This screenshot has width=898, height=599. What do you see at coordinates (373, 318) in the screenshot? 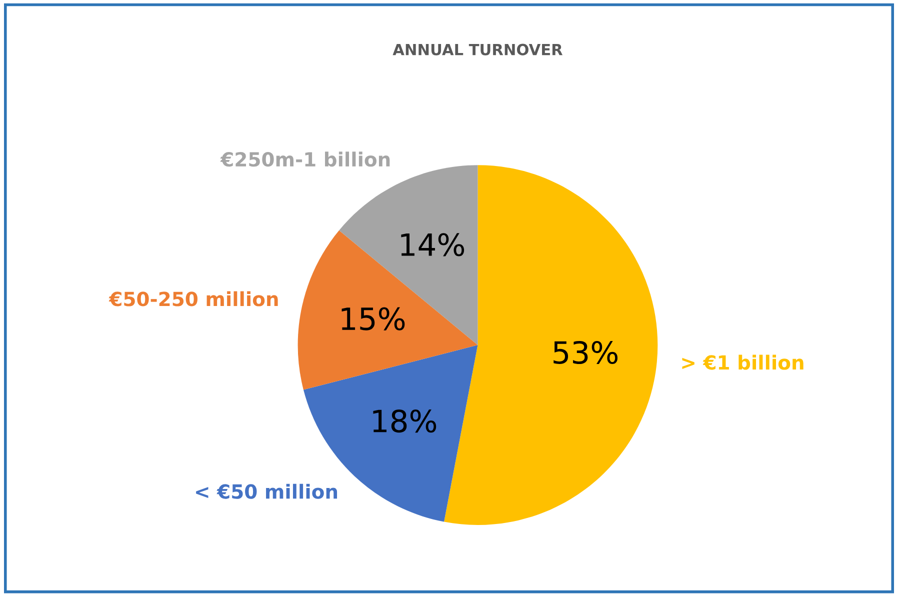
I see `data-label: 15%` at bounding box center [373, 318].